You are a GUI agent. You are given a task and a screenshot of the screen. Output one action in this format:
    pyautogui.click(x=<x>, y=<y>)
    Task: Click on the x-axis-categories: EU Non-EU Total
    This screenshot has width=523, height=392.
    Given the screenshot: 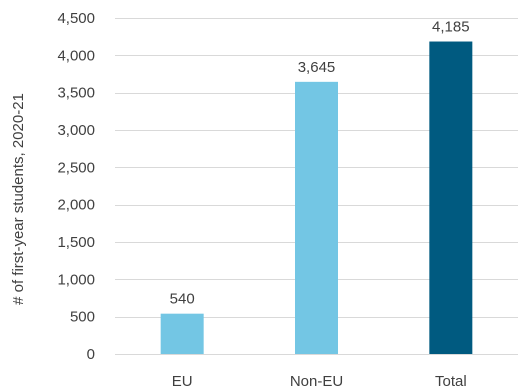 What is the action you would take?
    pyautogui.click(x=319, y=381)
    